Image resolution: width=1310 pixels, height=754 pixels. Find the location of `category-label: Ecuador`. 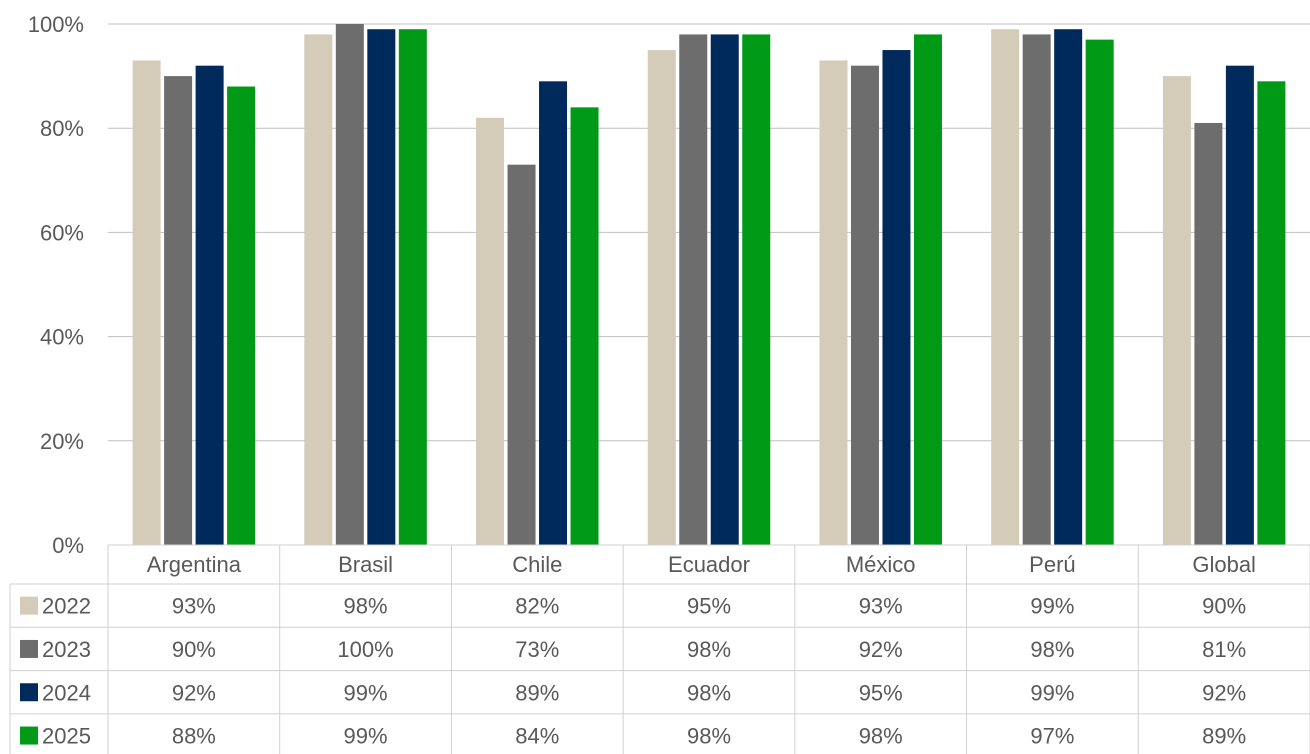

category-label: Ecuador is located at coordinates (709, 564).